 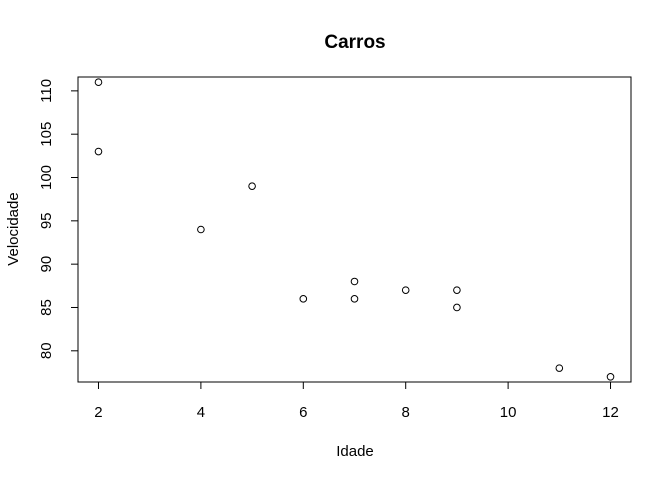 What do you see at coordinates (46, 307) in the screenshot?
I see `y-tick-label: 85` at bounding box center [46, 307].